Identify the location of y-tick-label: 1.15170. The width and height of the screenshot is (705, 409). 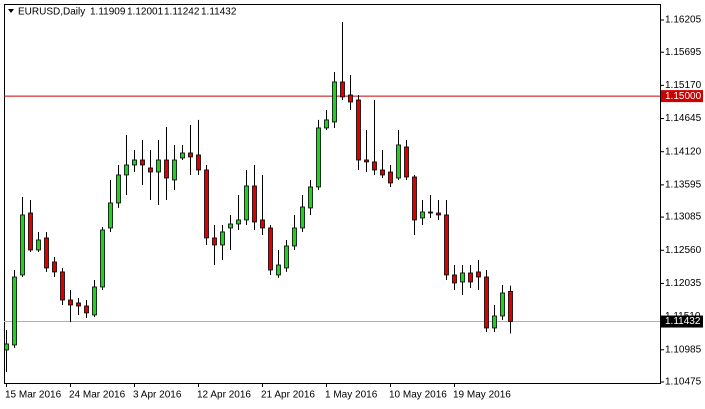
(683, 85).